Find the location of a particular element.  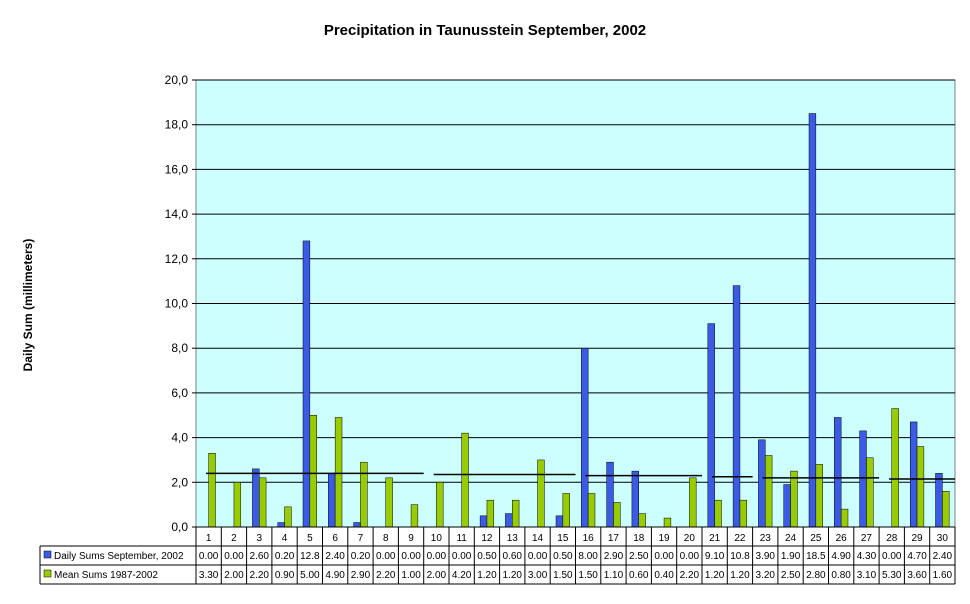

x-tick-label: 10 is located at coordinates (437, 538).